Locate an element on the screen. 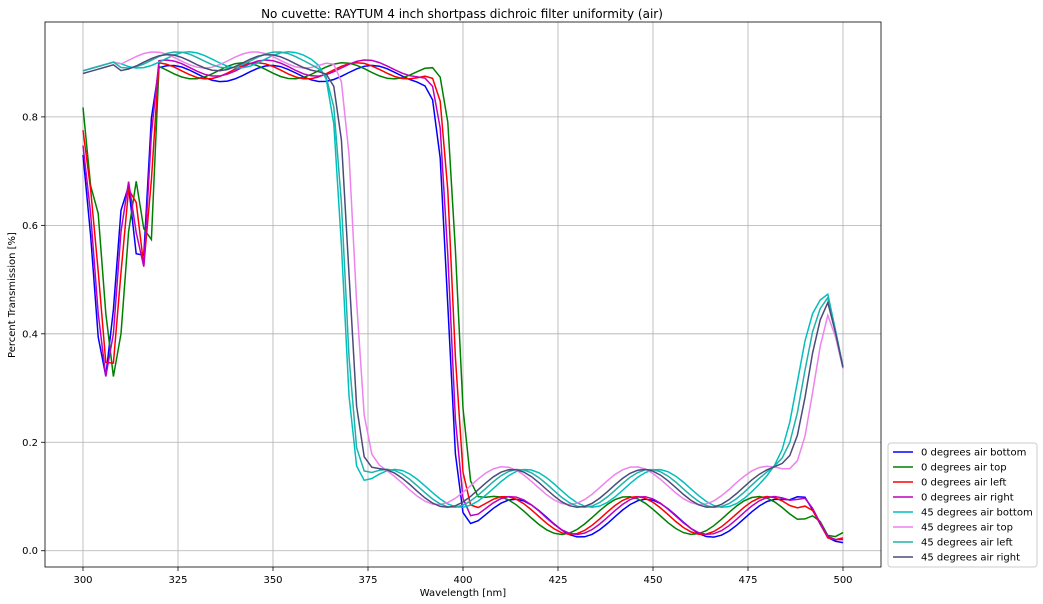 The width and height of the screenshot is (1043, 604). x-axis-ticks: 300 325 350 375 400 425 450 475 500 is located at coordinates (463, 576).